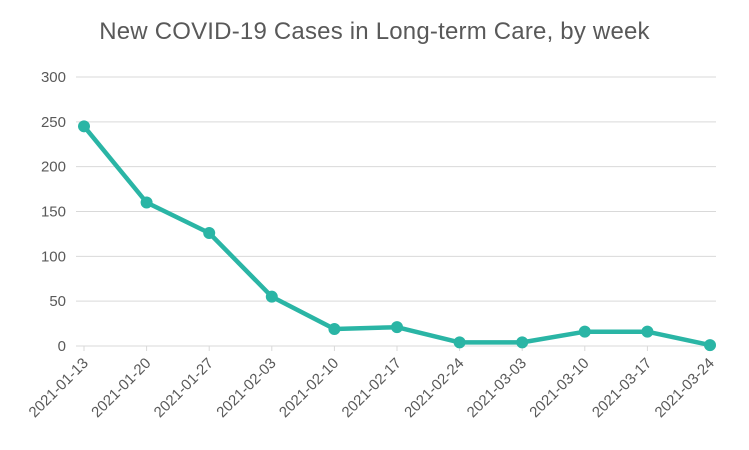 The image size is (749, 450). I want to click on x-tick-label: 2021-03-24, so click(685, 388).